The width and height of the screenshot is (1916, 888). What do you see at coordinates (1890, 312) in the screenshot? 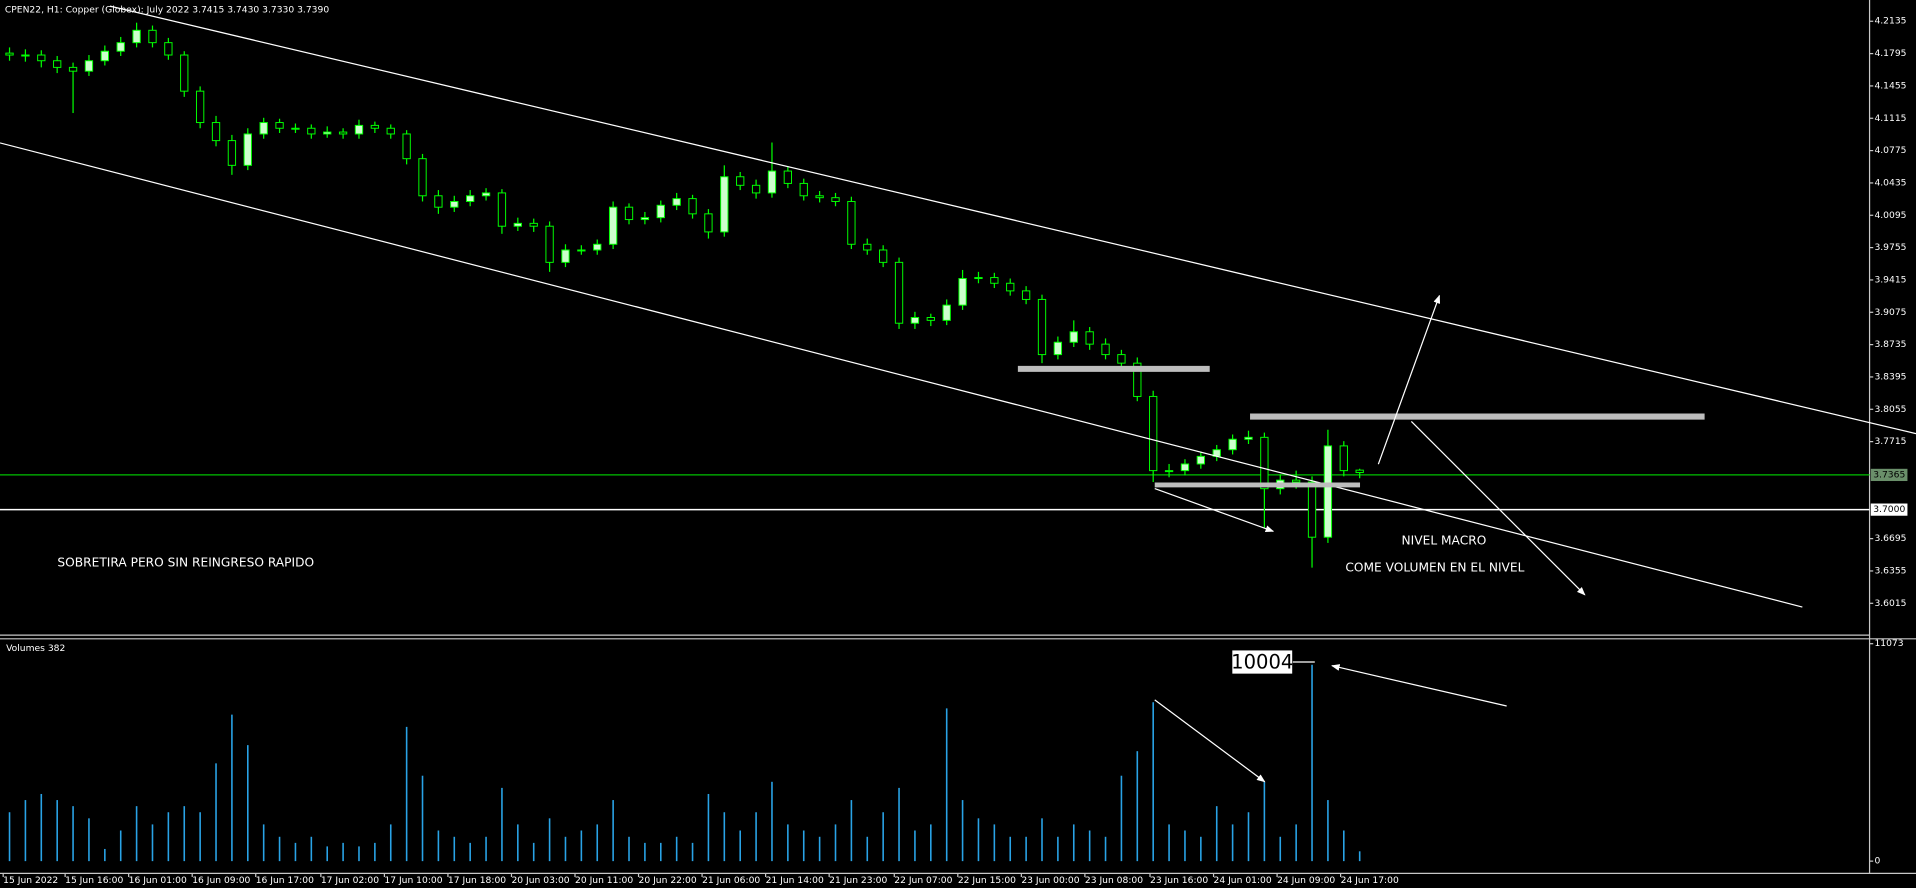
I see `y-tick-label: 3.9075` at bounding box center [1890, 312].